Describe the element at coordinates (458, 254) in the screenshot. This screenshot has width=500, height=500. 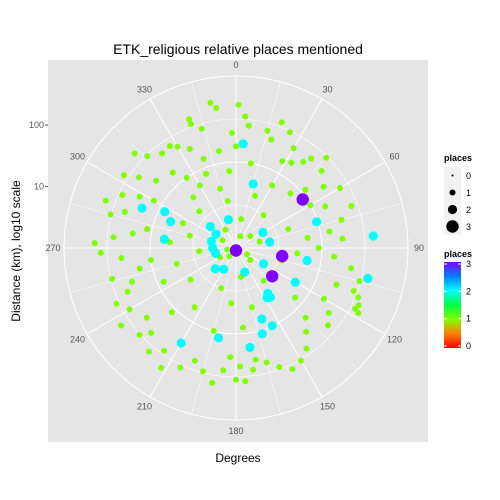
I see `color-legend-title: places` at that location.